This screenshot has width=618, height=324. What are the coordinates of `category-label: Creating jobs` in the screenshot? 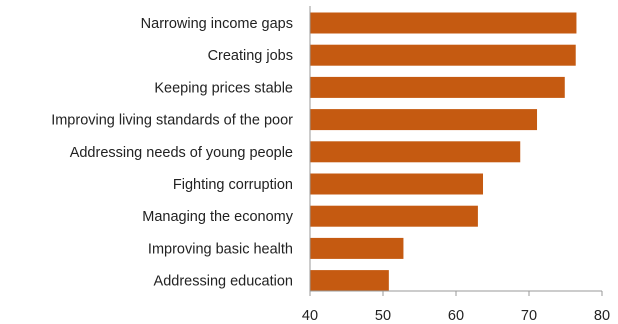 It's located at (250, 56).